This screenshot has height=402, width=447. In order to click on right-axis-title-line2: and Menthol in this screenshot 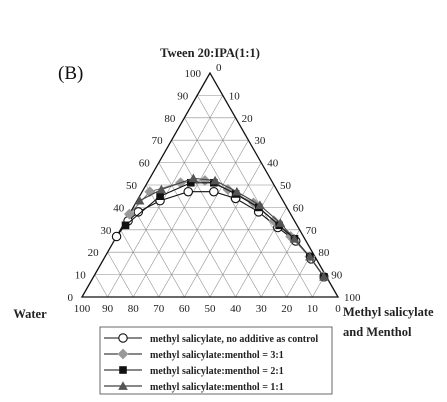, I will do `click(377, 332)`.